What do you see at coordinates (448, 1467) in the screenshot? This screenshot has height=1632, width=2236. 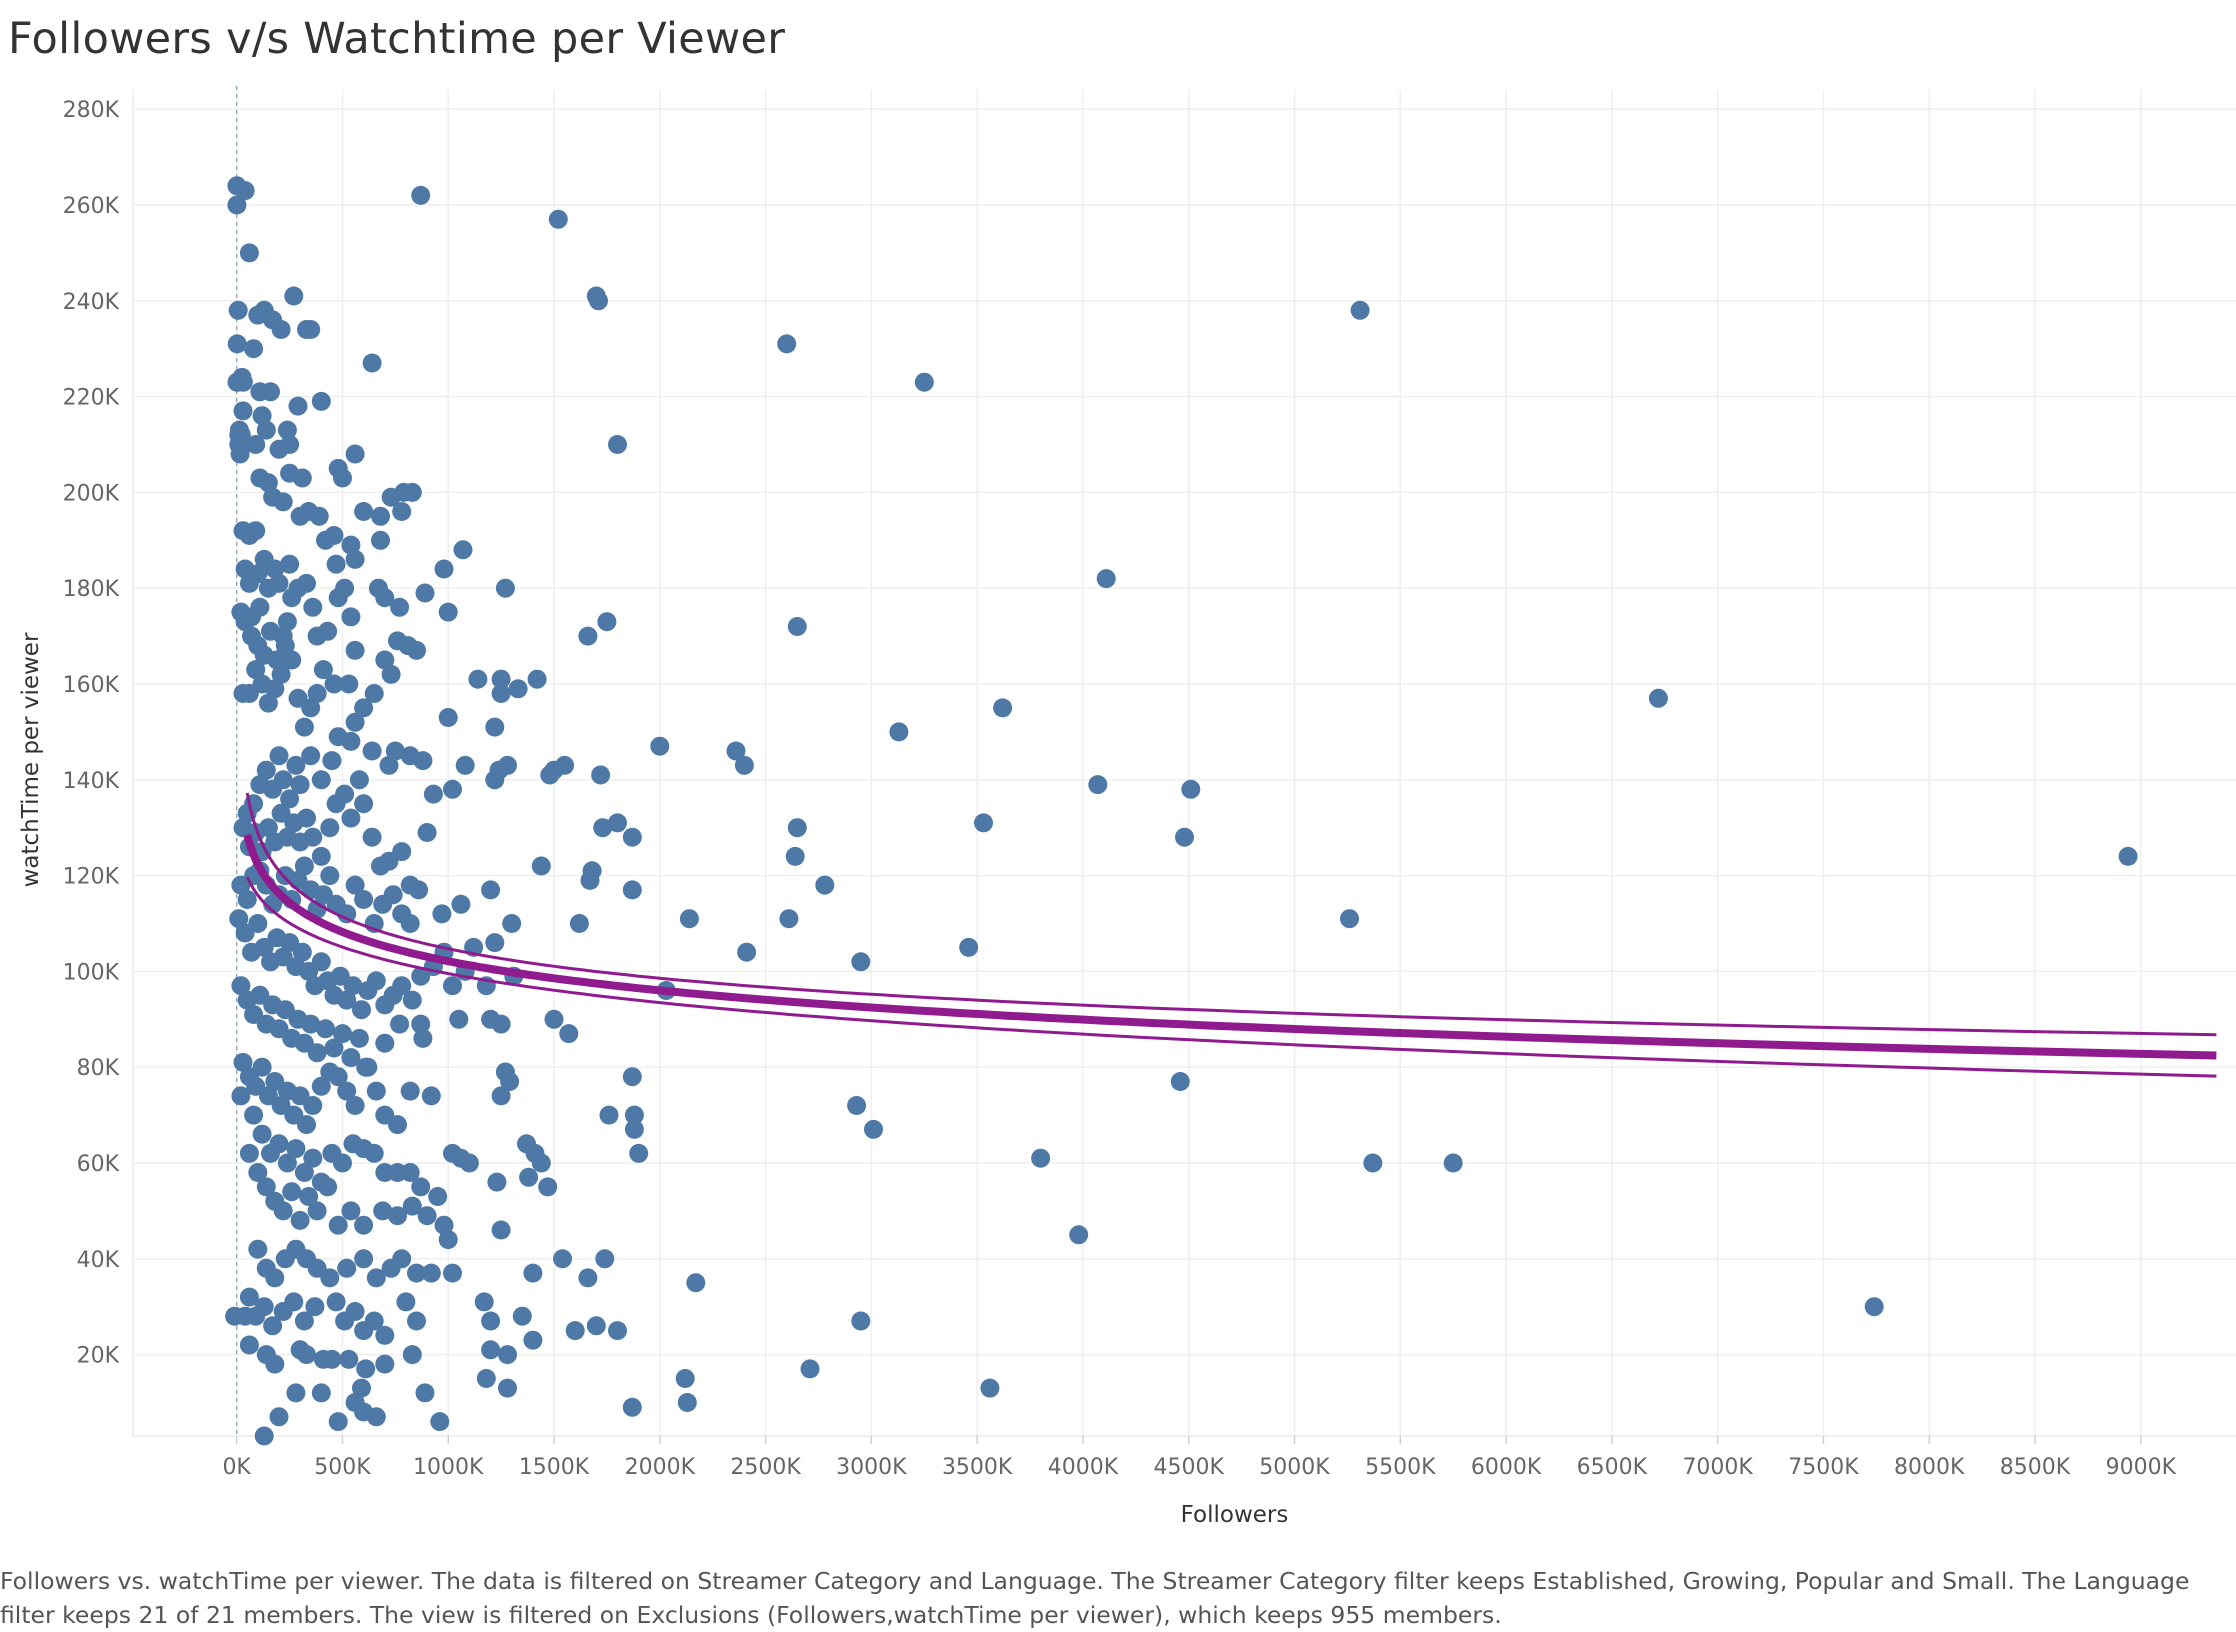 I see `x-tick-label: 1000K` at bounding box center [448, 1467].